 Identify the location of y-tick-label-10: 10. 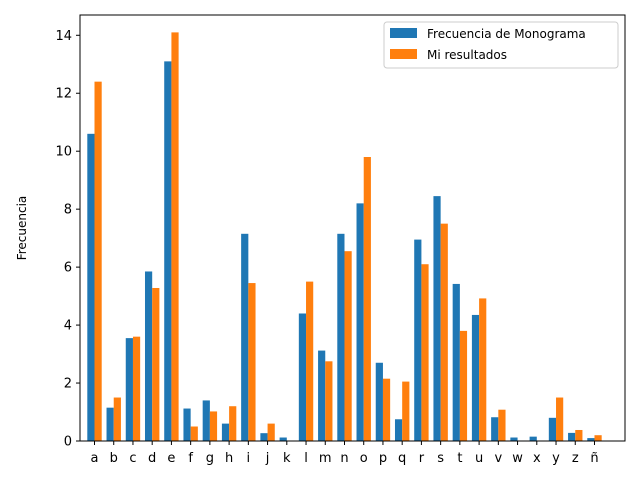
(63, 152).